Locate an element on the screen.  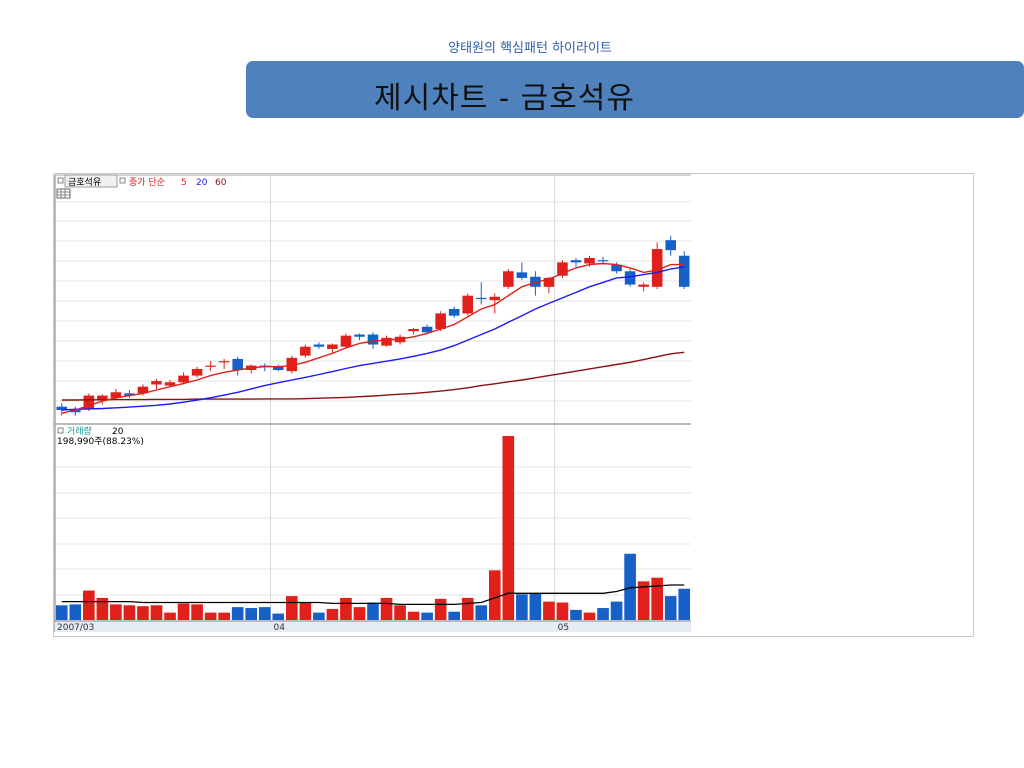
ma20-line is located at coordinates (373, 338).